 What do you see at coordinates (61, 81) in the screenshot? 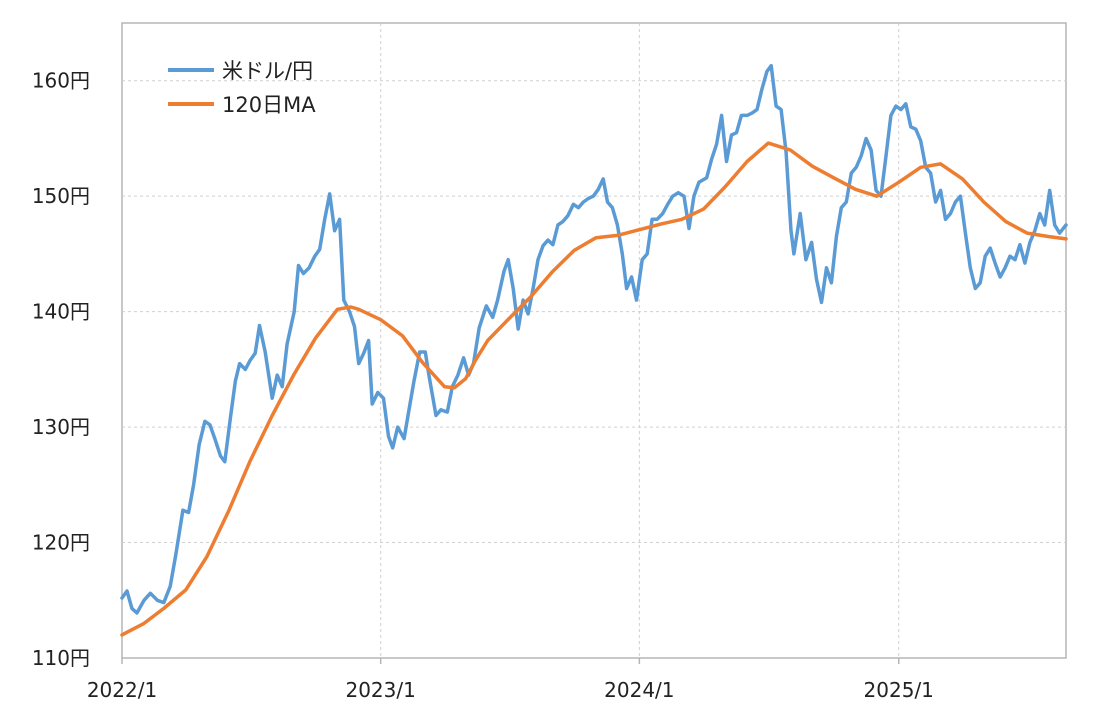
I see `y-tick-label: 160円` at bounding box center [61, 81].